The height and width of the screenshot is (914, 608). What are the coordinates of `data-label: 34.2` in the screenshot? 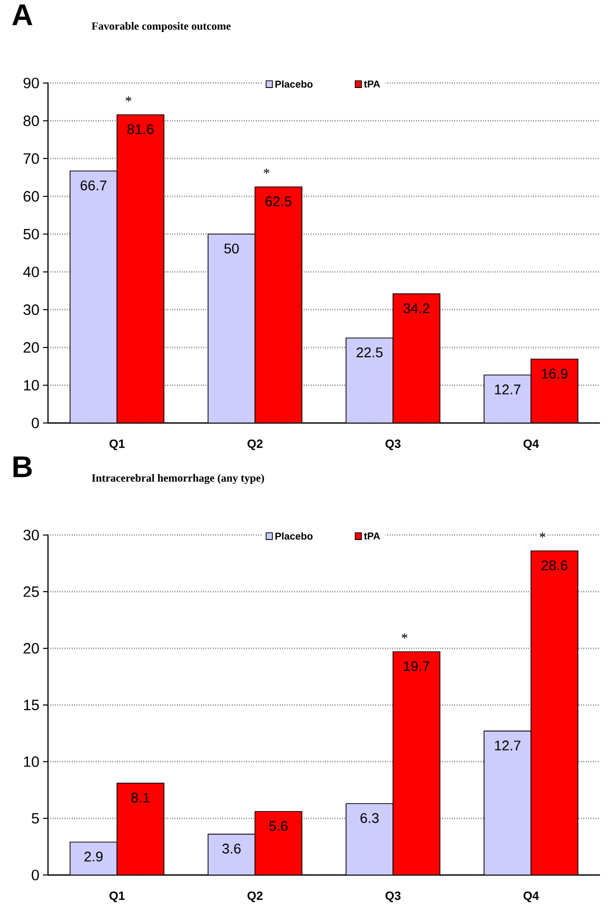 It's located at (416, 308).